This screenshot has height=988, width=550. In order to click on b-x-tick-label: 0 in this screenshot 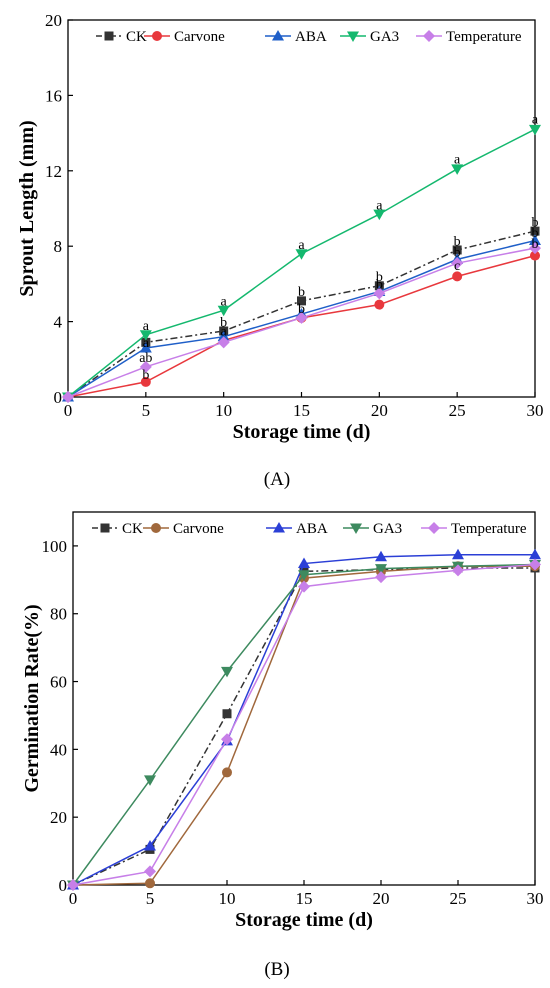, I will do `click(73, 898)`.